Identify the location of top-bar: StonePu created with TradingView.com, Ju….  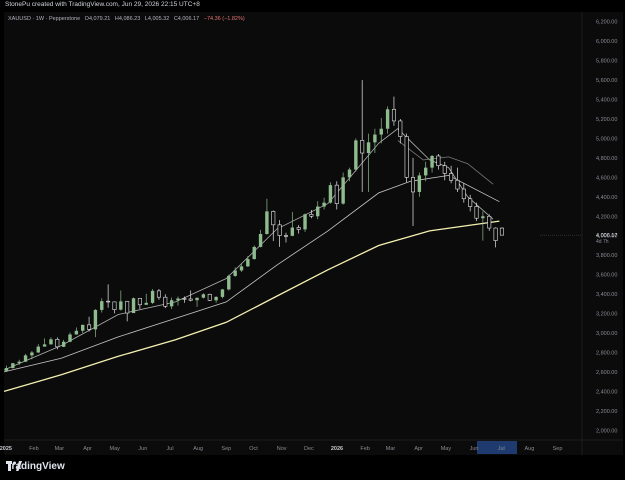
(312, 6).